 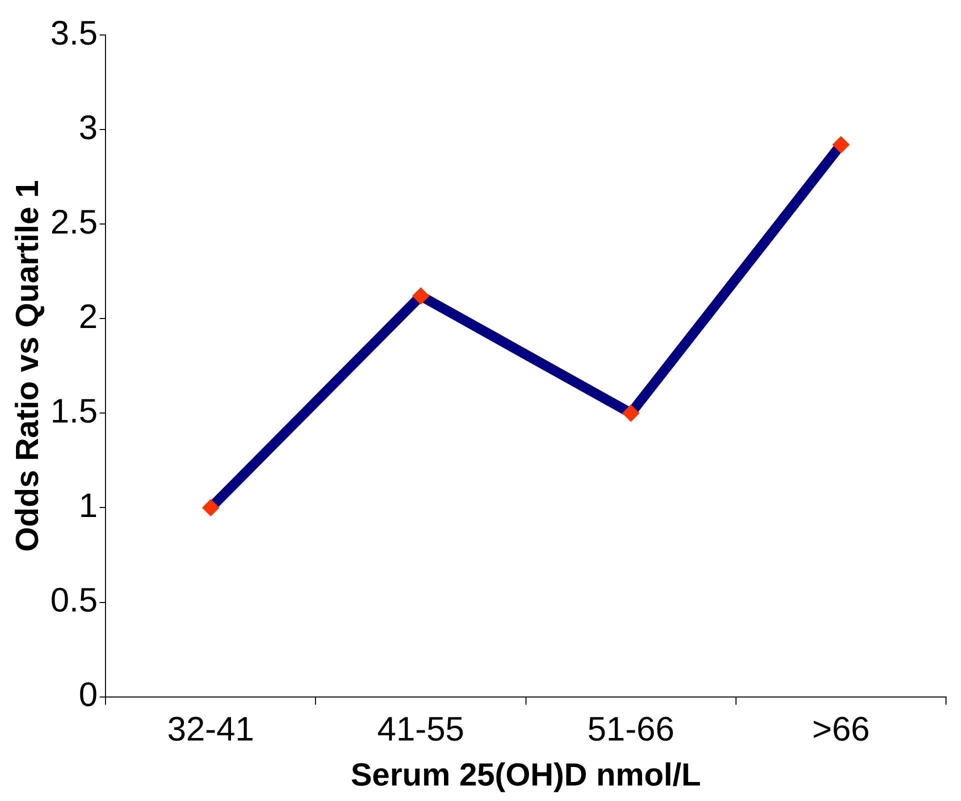 What do you see at coordinates (88, 127) in the screenshot?
I see `y-tick-label: 3` at bounding box center [88, 127].